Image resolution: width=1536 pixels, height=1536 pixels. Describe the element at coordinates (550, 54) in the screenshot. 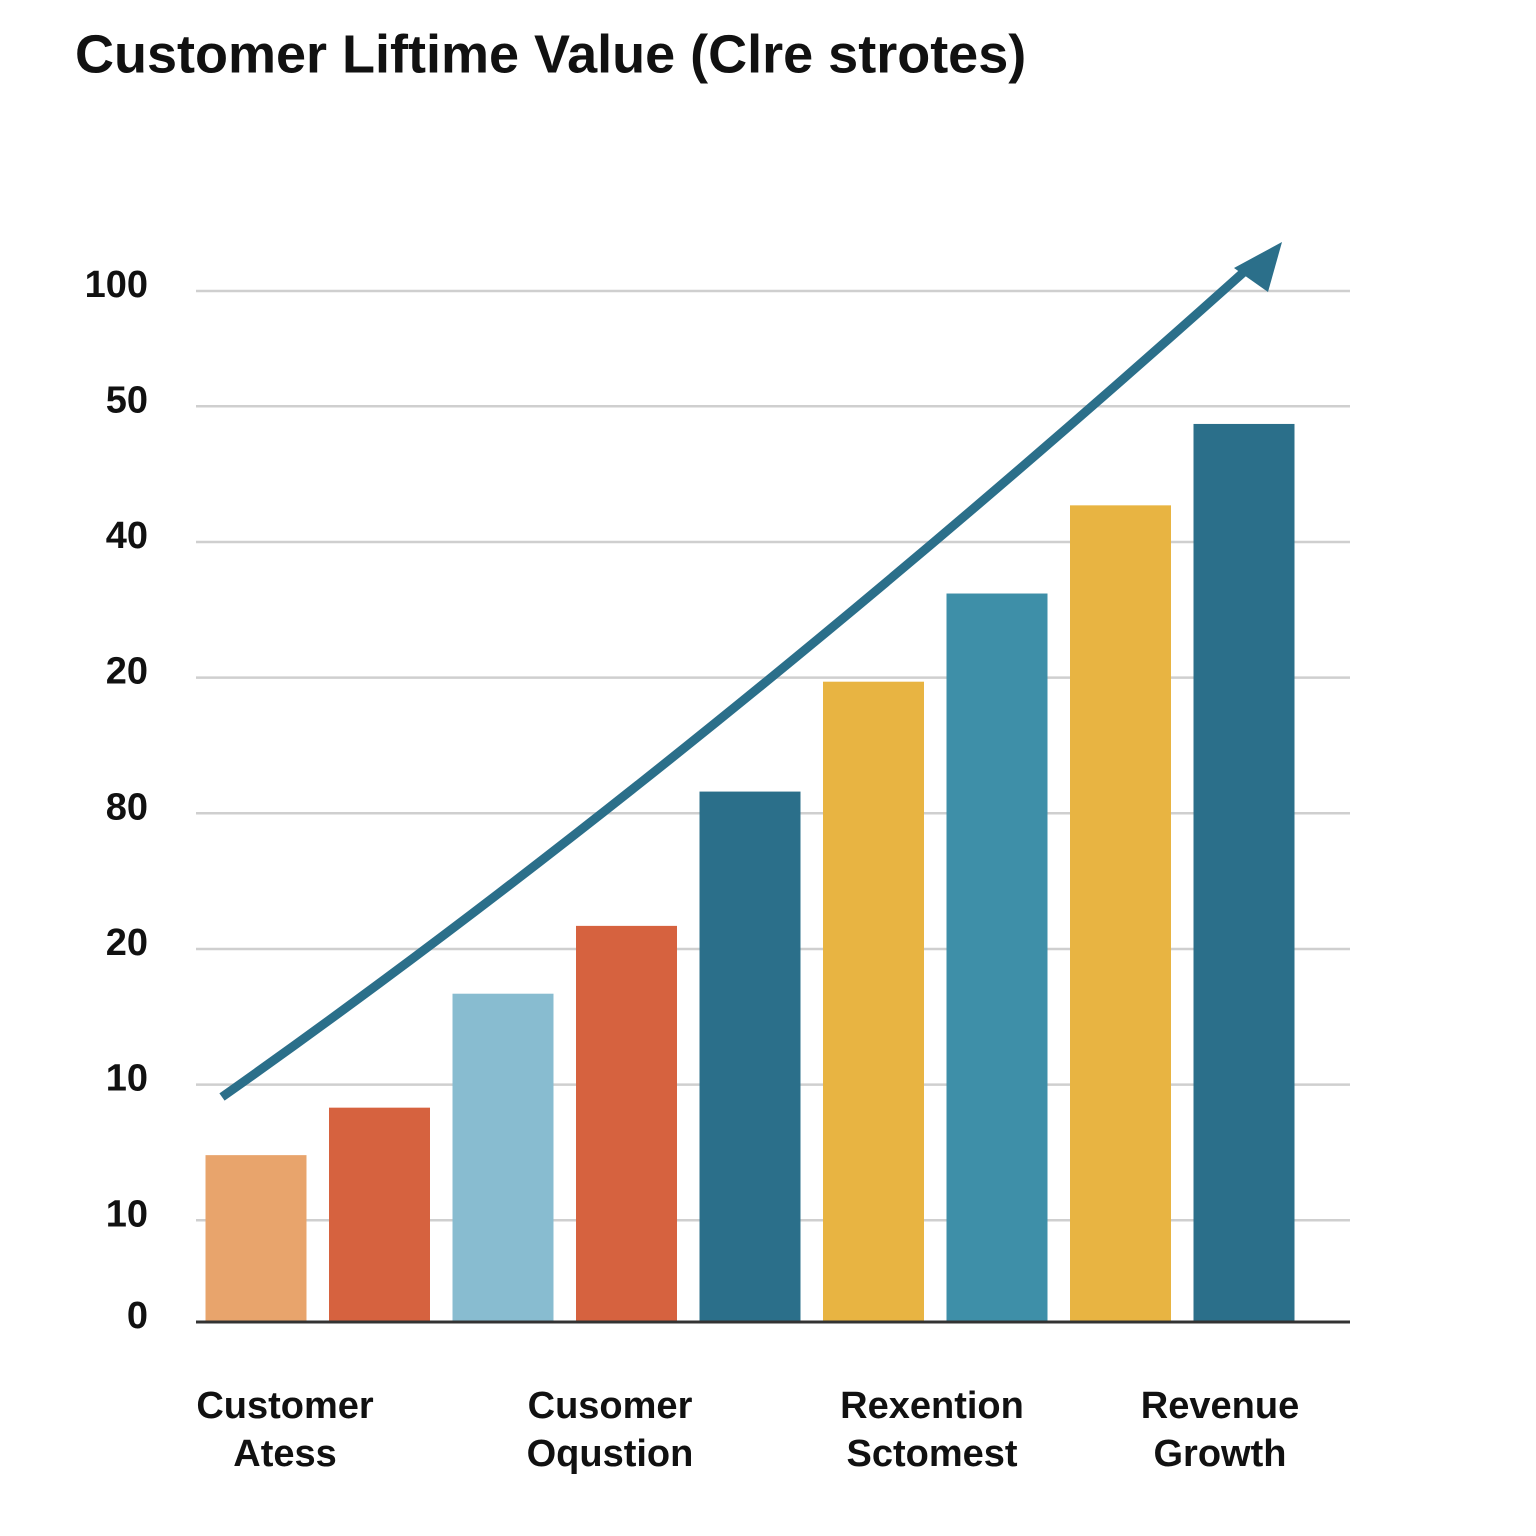

I see `chart-title: Customer Liftime Value (Clre strotes)` at that location.